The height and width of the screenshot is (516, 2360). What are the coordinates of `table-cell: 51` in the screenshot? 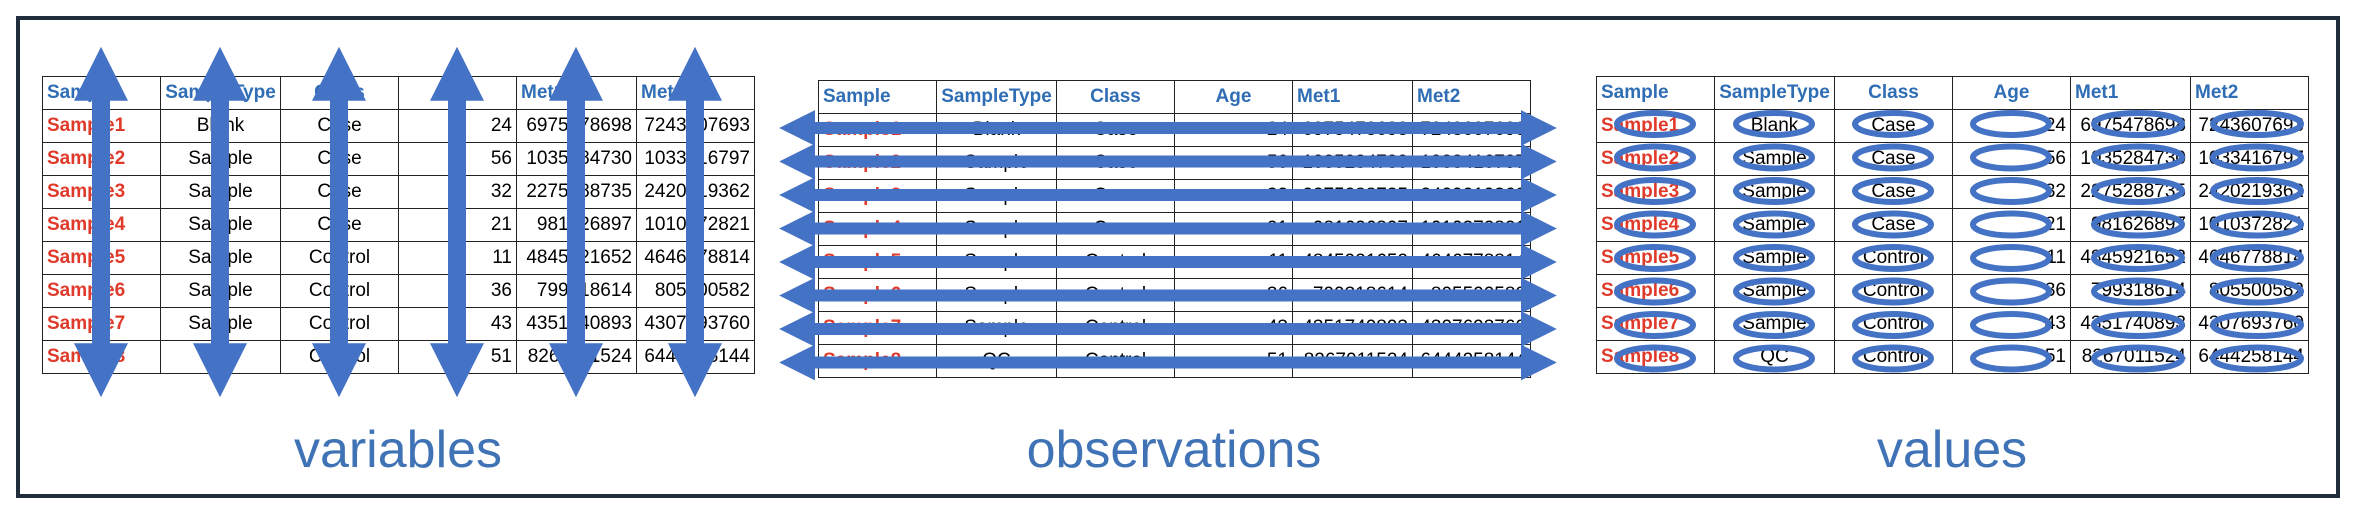 It's located at (457, 357).